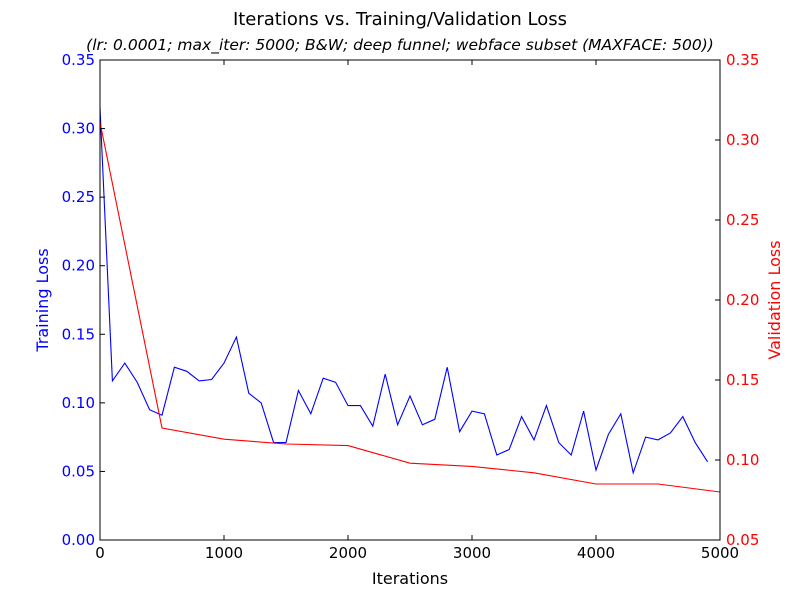 The image size is (800, 600). Describe the element at coordinates (42, 300) in the screenshot. I see `y-axis-left-label: Training Loss` at that location.